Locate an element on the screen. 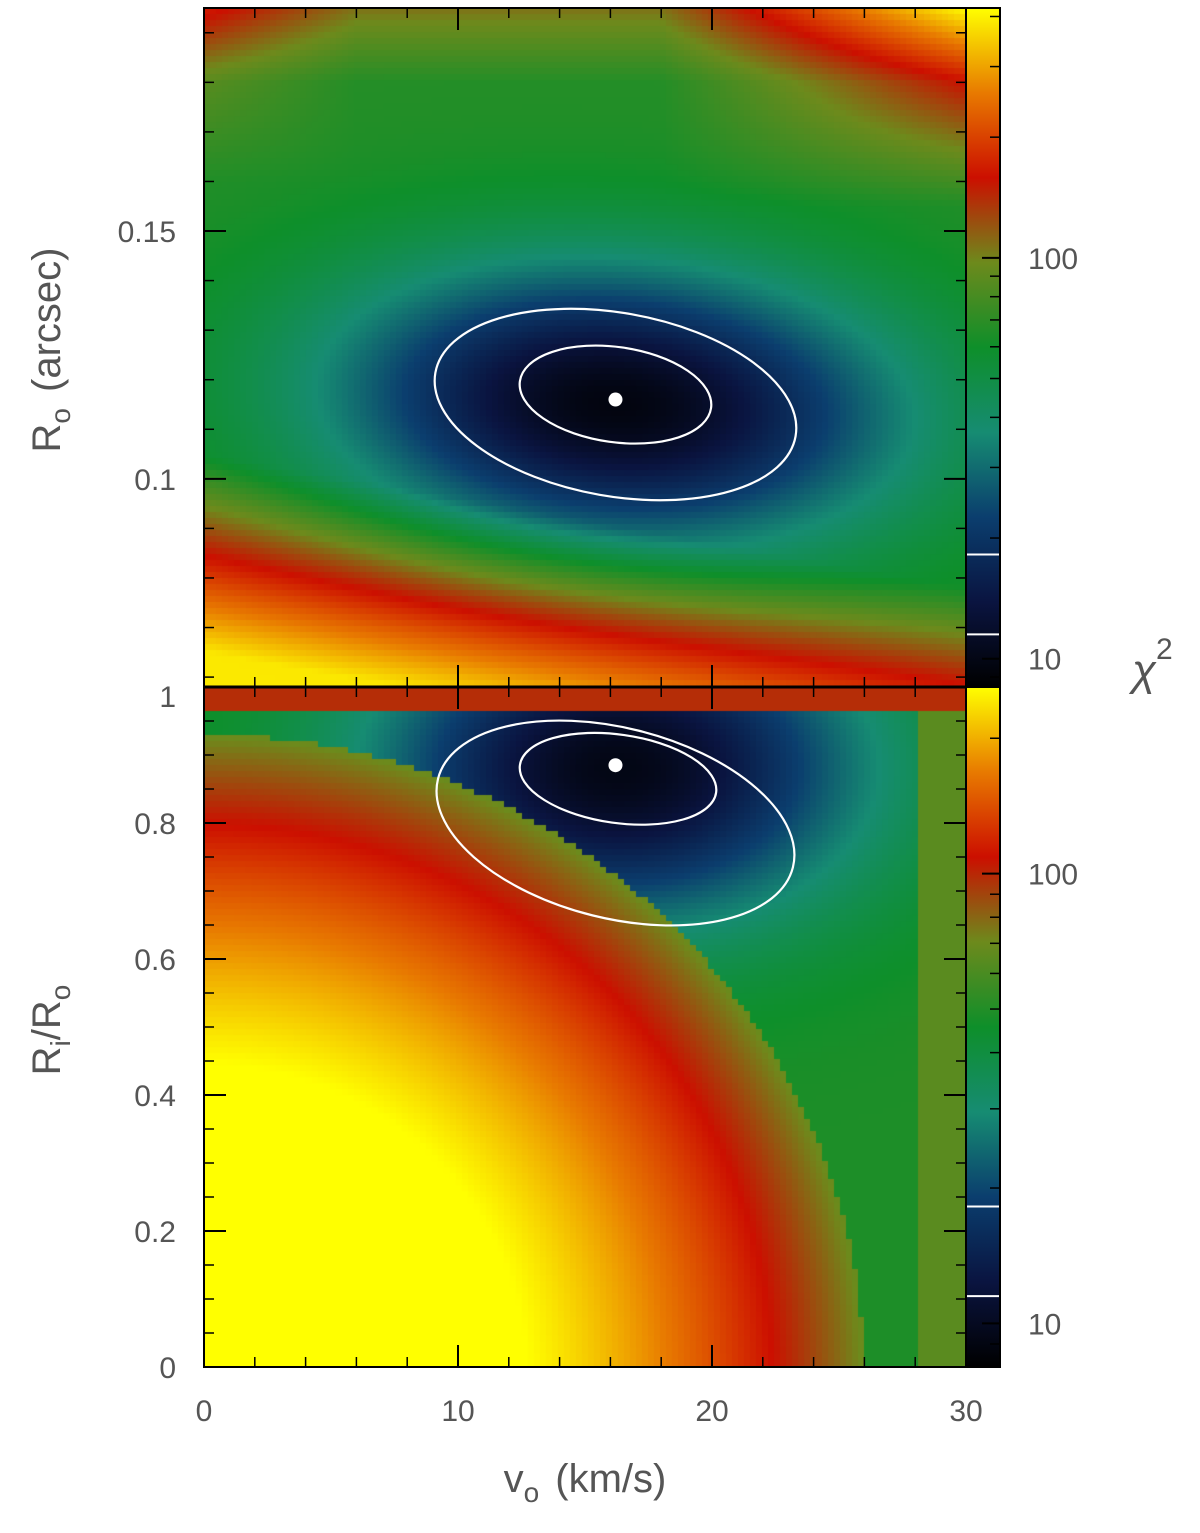  bottom-best-fit-point is located at coordinates (615, 765).